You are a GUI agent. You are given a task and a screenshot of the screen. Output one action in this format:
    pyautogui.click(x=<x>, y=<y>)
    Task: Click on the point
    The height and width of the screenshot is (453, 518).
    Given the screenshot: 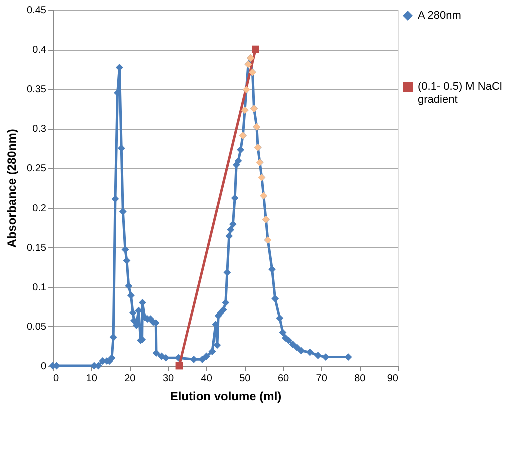 What is the action you would take?
    pyautogui.click(x=256, y=50)
    